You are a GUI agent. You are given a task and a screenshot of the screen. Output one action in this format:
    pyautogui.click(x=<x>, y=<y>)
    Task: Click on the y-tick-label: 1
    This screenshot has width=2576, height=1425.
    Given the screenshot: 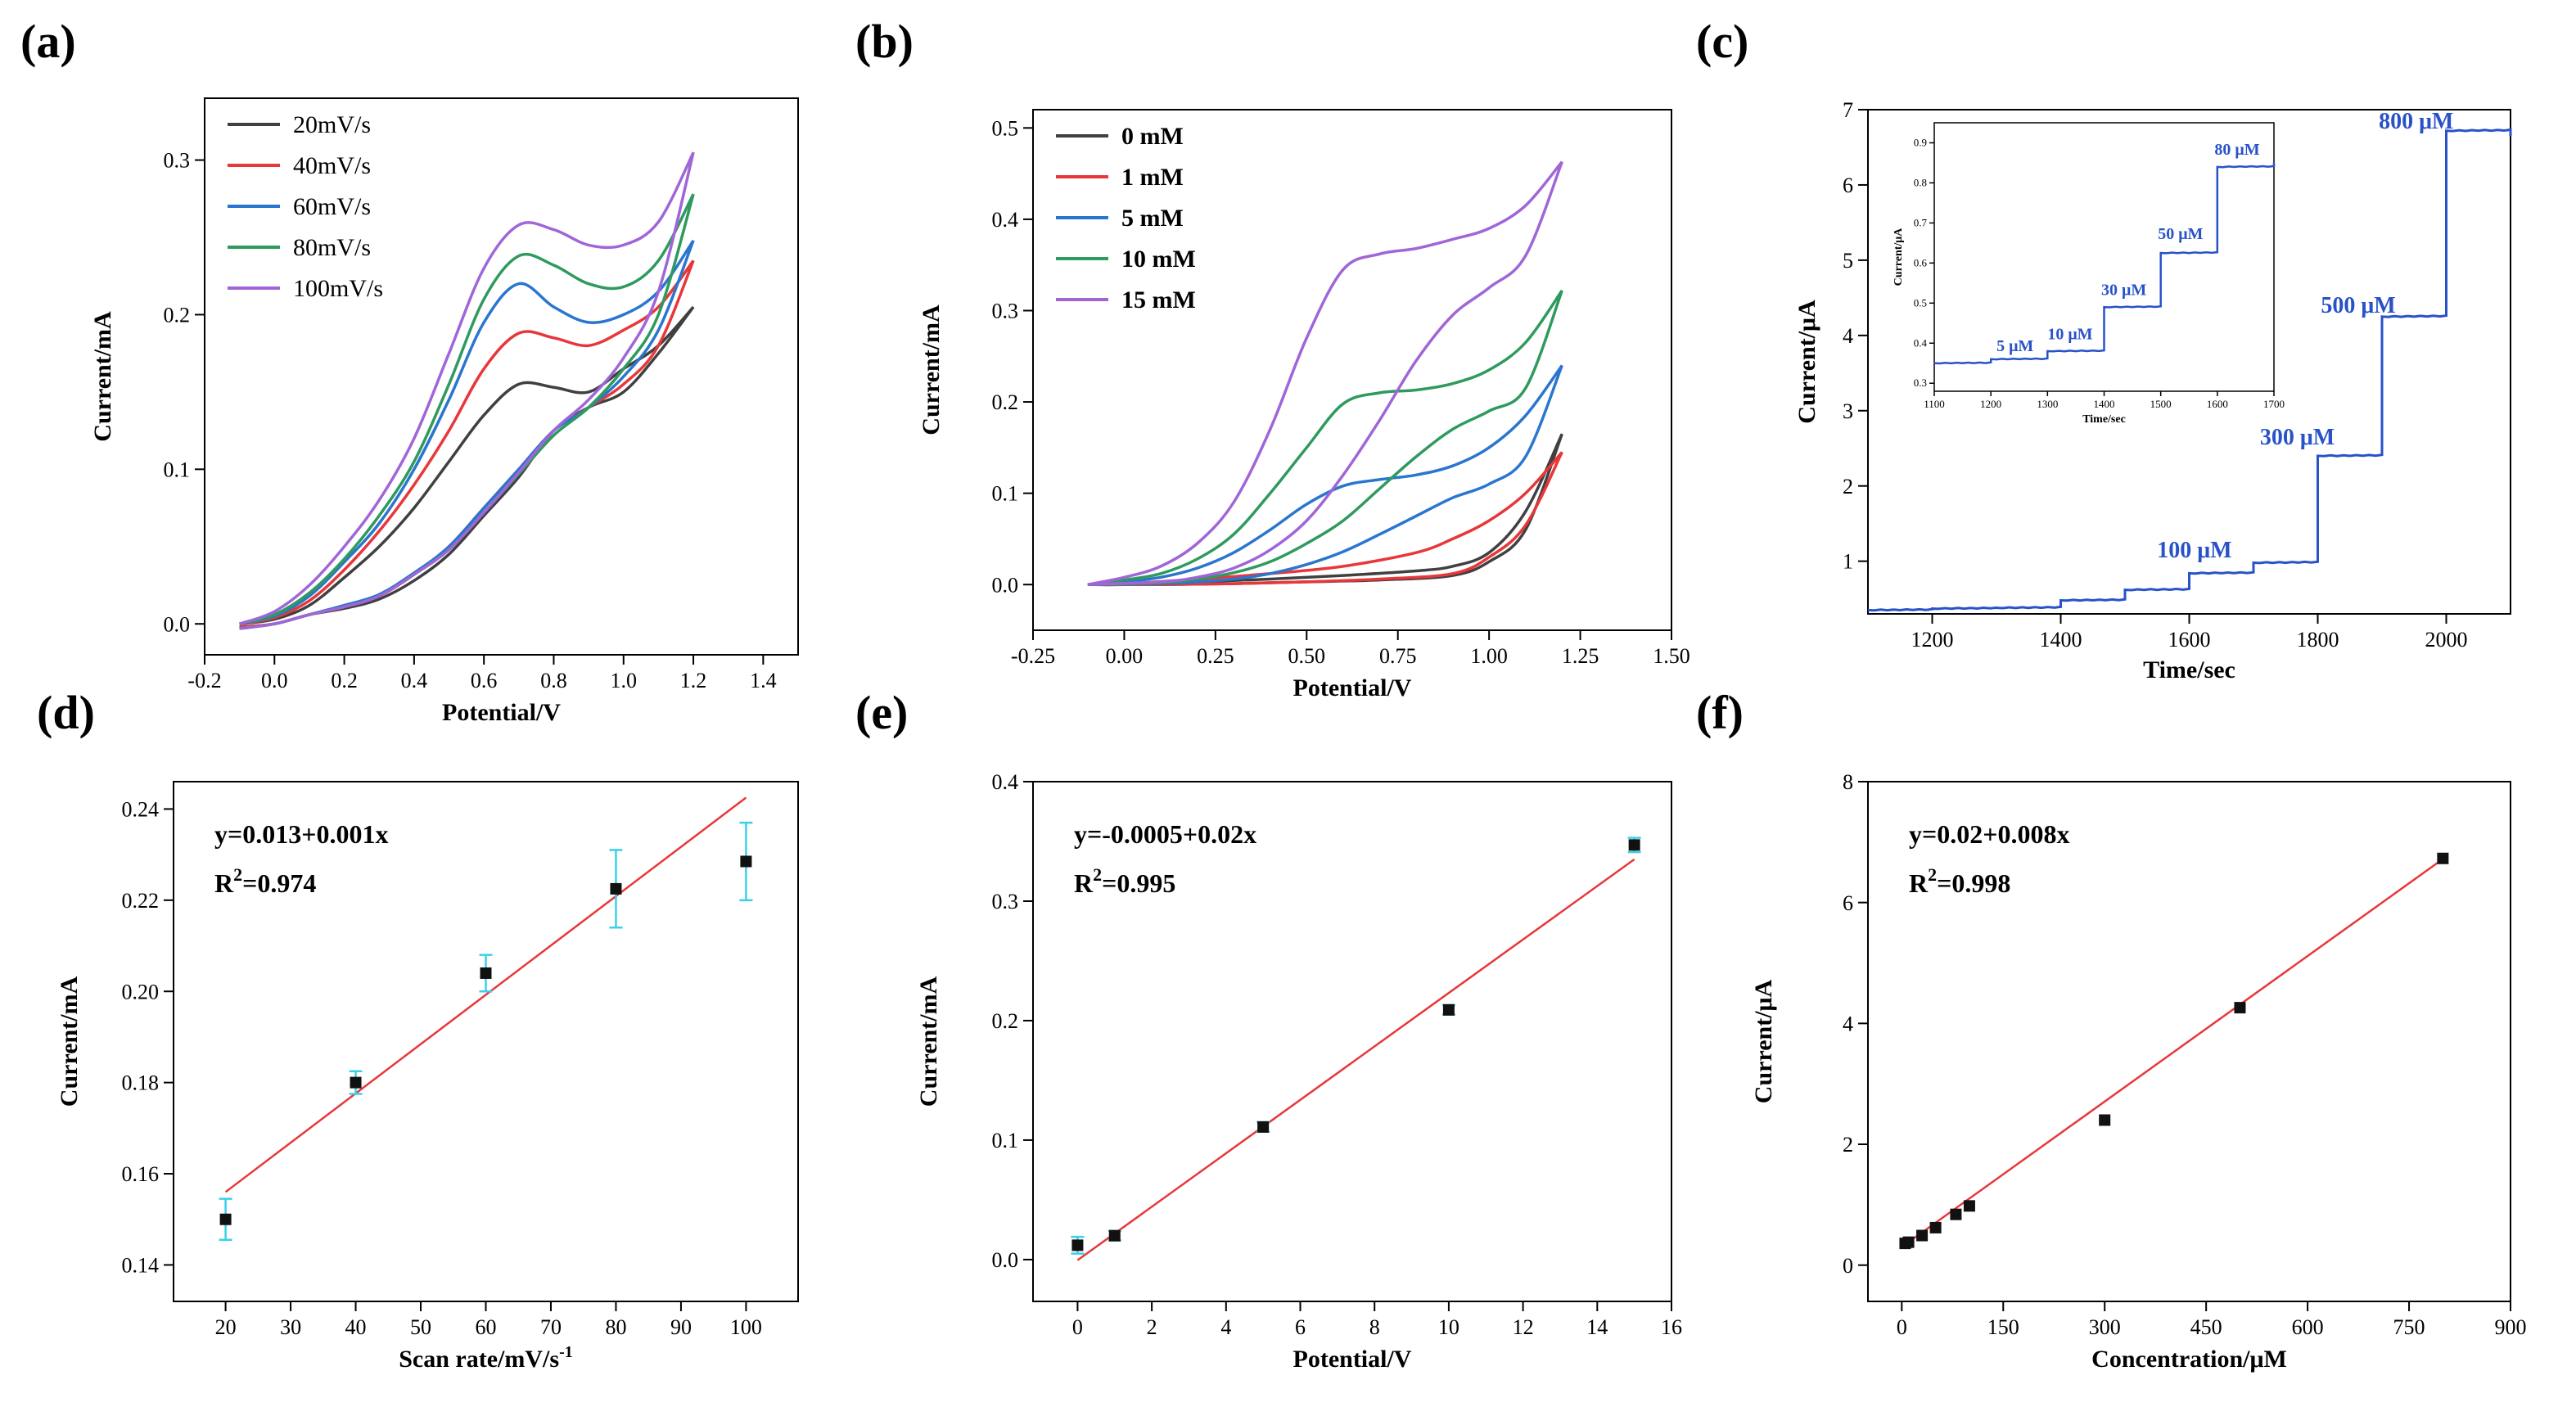 What is the action you would take?
    pyautogui.click(x=1848, y=562)
    